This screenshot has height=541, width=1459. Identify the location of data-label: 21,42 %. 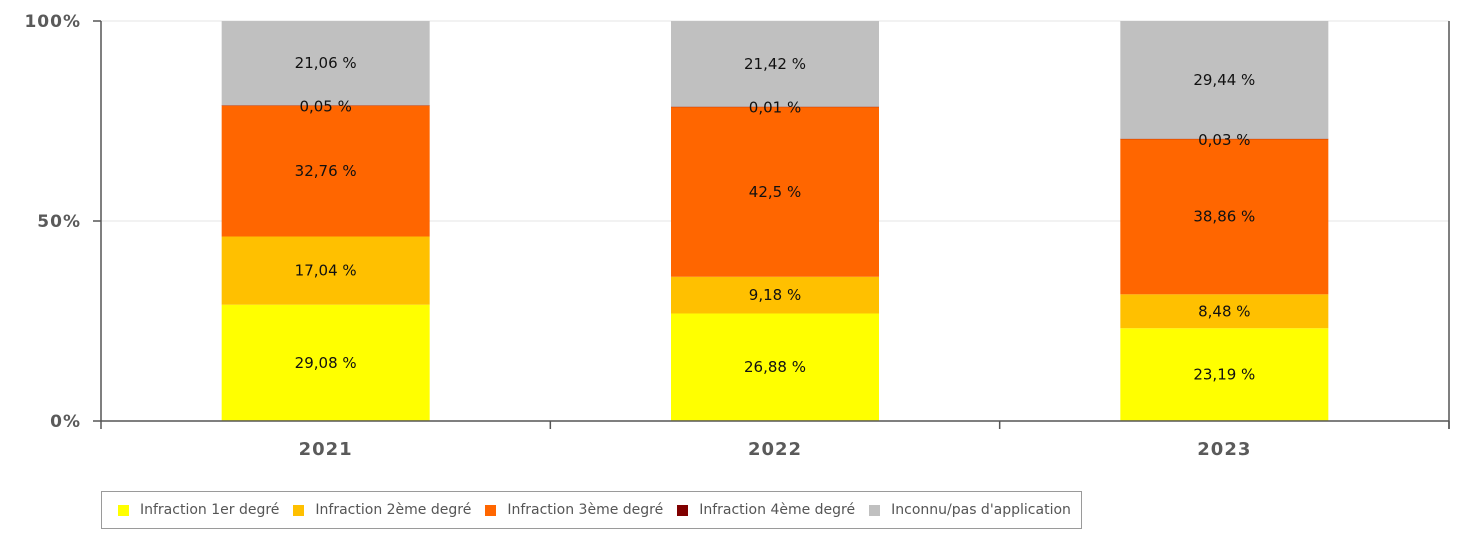
(775, 64).